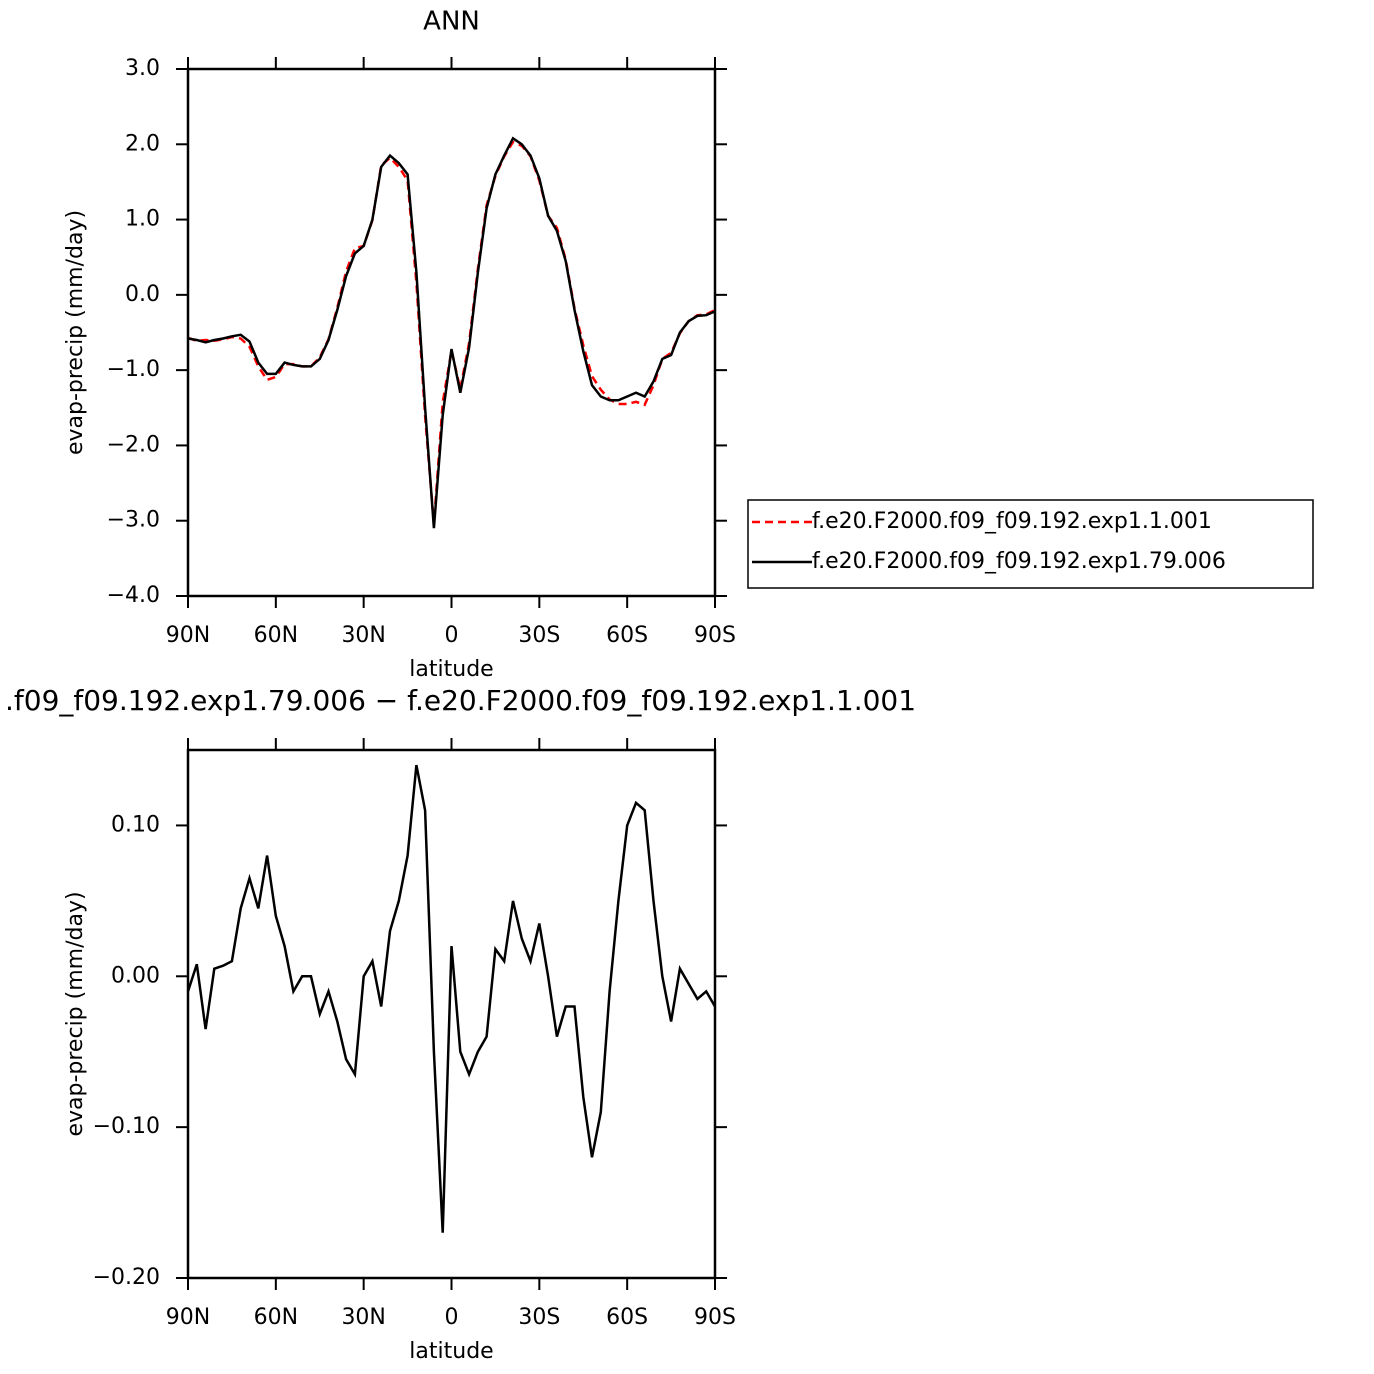 The width and height of the screenshot is (1374, 1374). I want to click on legend-box, so click(1030, 544).